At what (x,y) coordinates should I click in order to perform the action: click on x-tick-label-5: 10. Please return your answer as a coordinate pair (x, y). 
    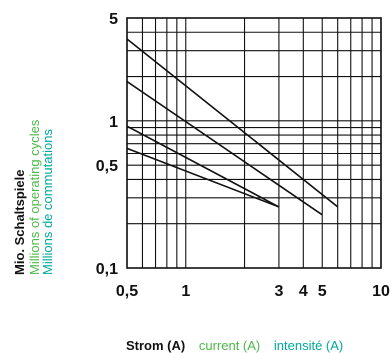
    Looking at the image, I should click on (381, 291).